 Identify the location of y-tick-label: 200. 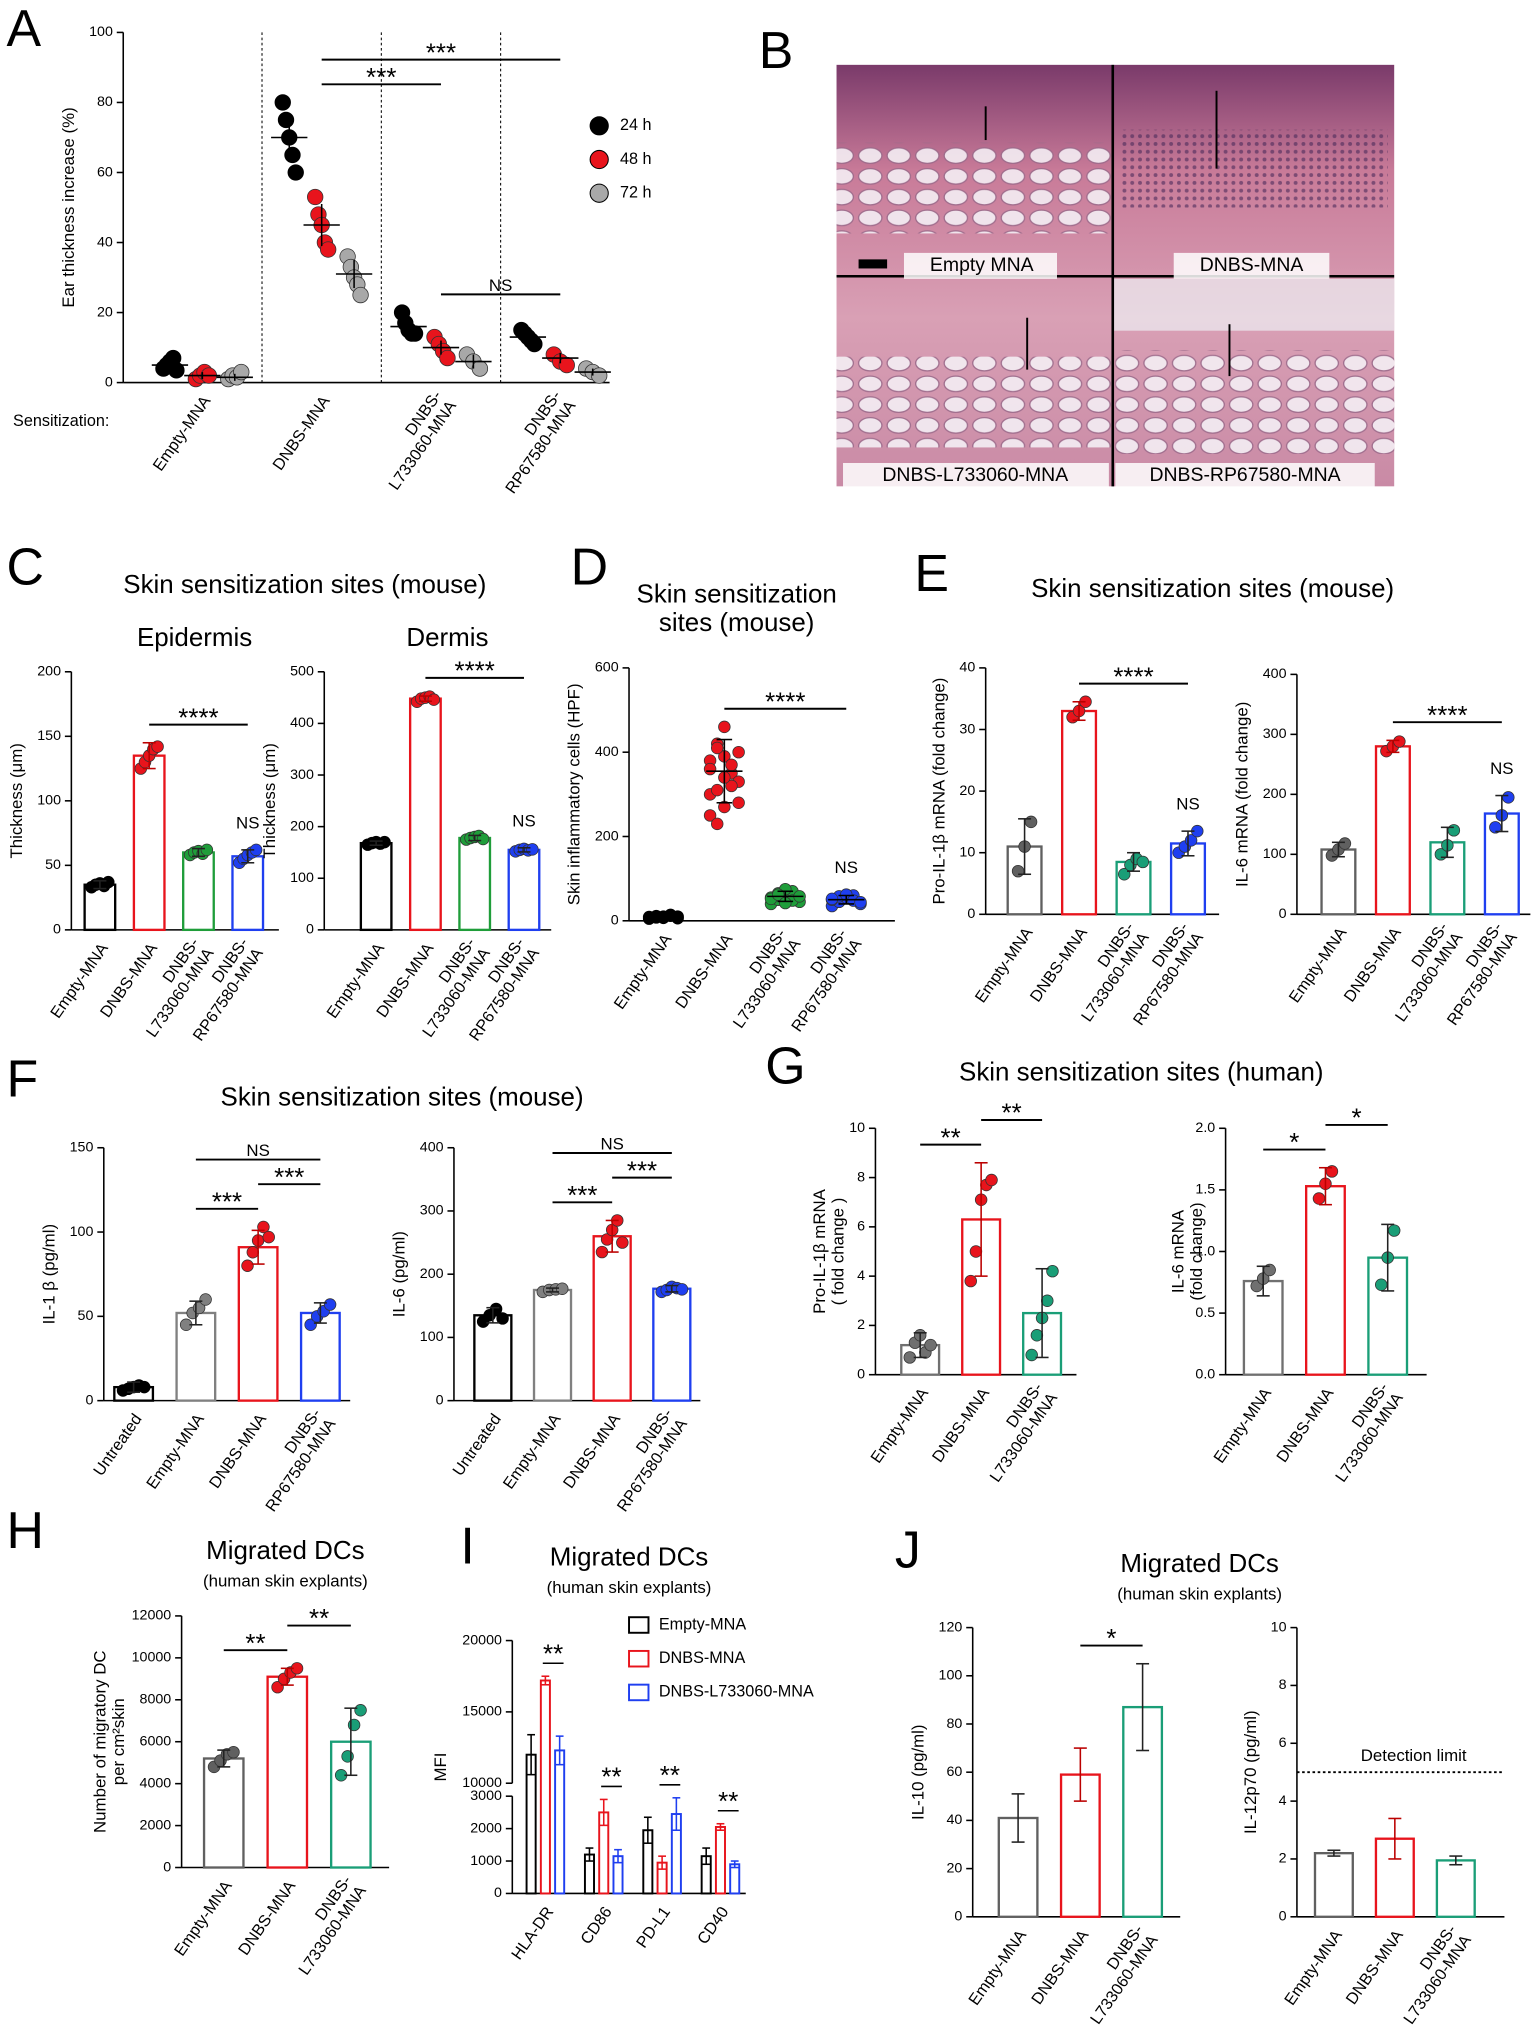
(49, 672).